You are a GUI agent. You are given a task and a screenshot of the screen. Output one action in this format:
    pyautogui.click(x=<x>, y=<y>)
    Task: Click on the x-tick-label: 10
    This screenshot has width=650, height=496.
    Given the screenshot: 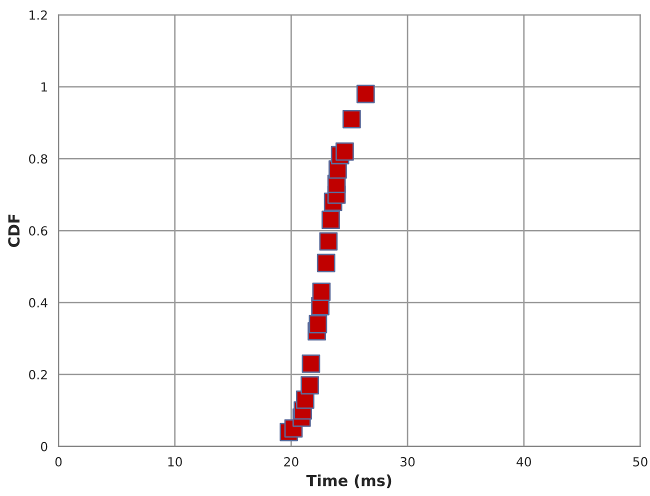 What is the action you would take?
    pyautogui.click(x=175, y=461)
    